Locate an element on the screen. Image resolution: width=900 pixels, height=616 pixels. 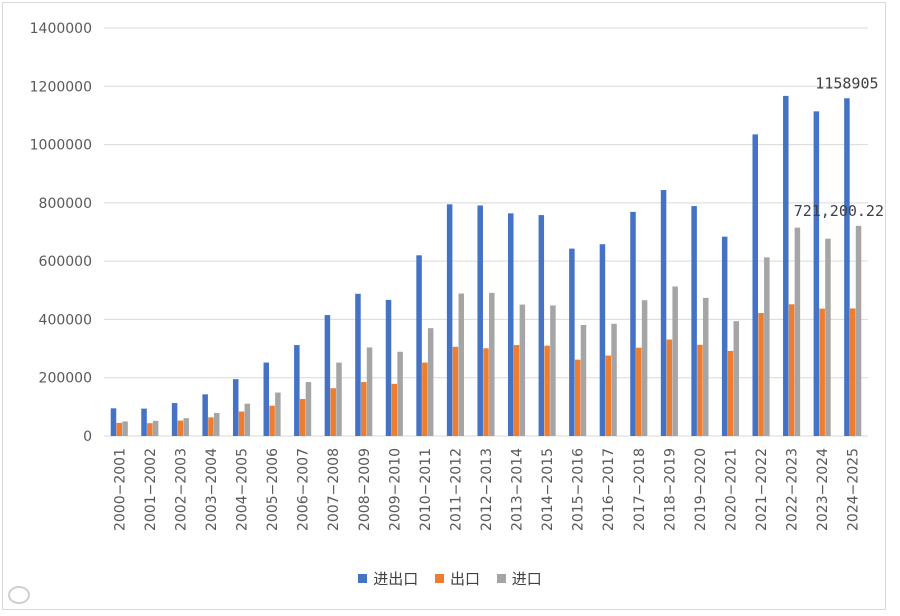
x-tick-label: 2022−2023 is located at coordinates (793, 489).